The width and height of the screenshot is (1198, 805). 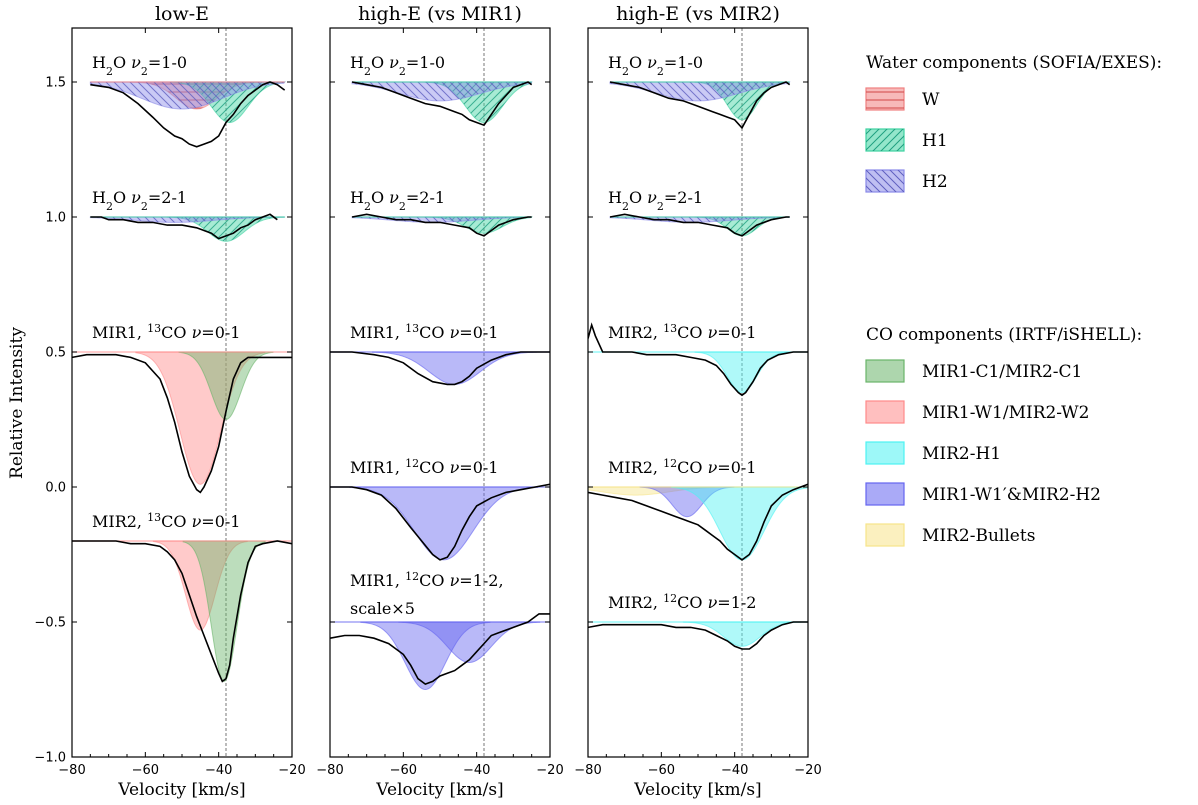 What do you see at coordinates (427, 580) in the screenshot?
I see `track-label: MIR1, 12CO ν=1-2,` at bounding box center [427, 580].